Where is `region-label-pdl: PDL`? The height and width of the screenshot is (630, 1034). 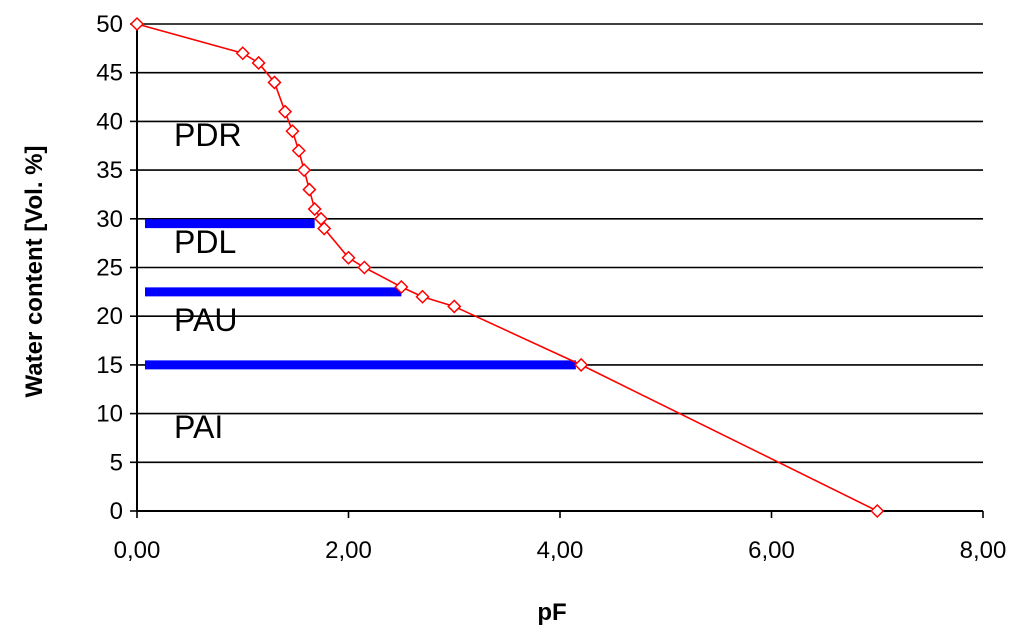 region-label-pdl: PDL is located at coordinates (205, 242).